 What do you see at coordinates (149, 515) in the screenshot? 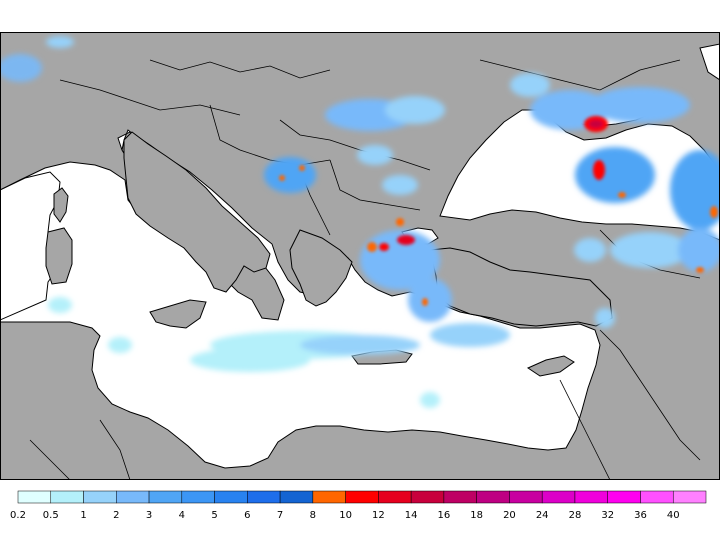
I see `legend-label: 3` at bounding box center [149, 515].